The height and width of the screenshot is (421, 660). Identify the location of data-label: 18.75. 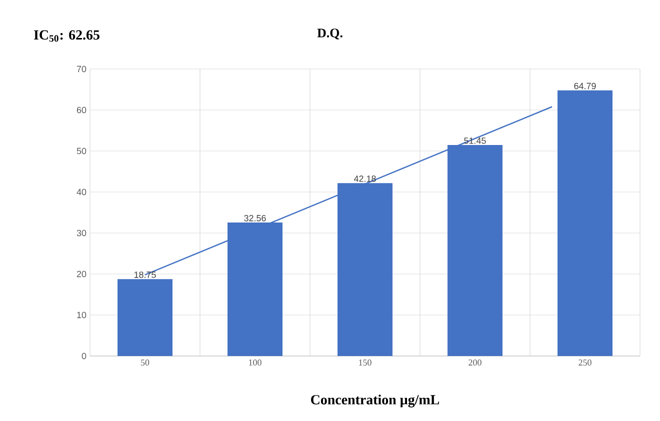
(145, 275).